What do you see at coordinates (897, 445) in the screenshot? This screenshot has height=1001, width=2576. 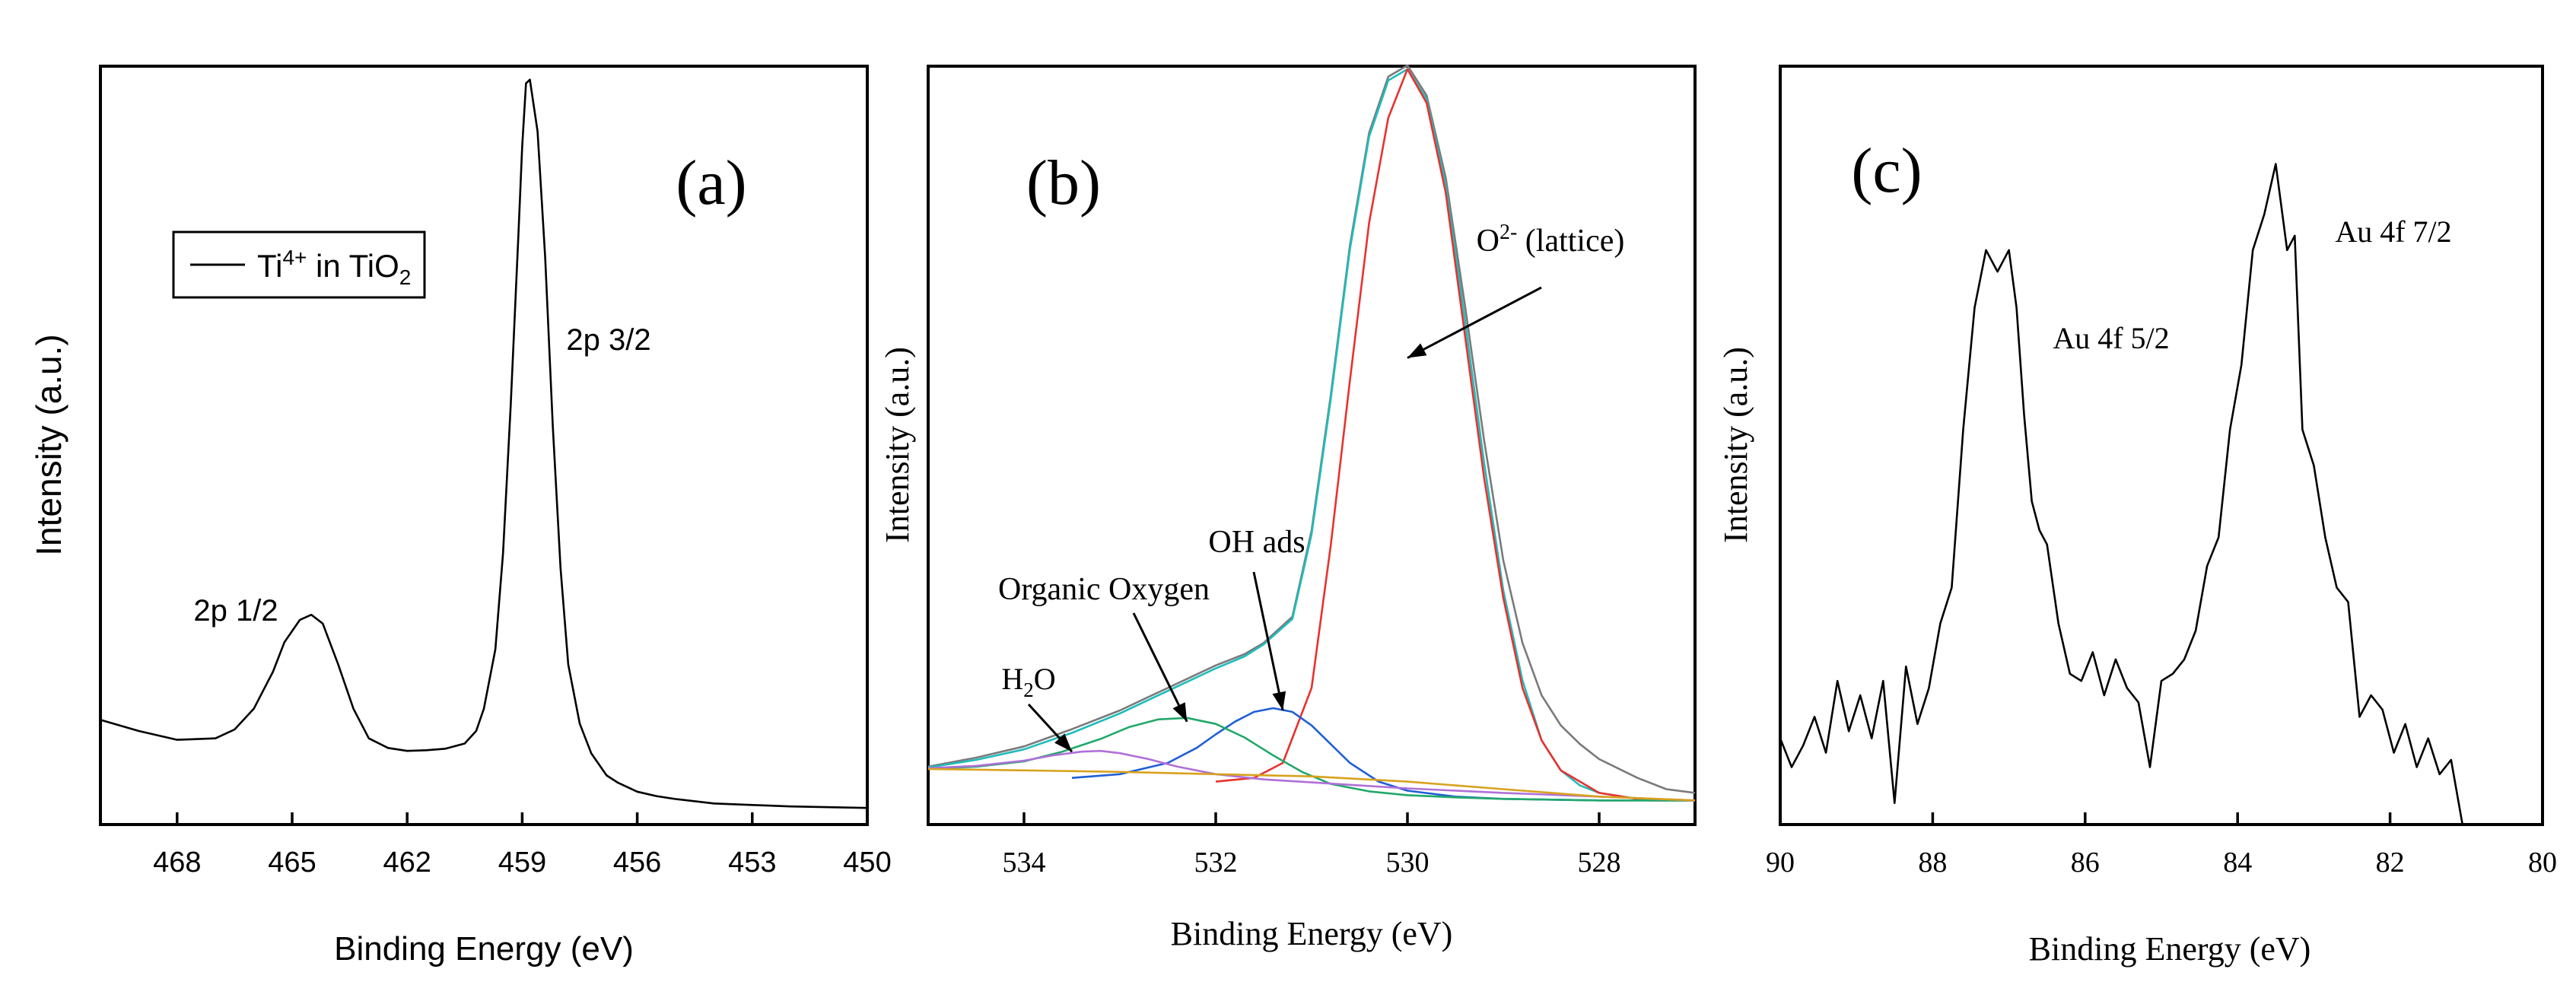 I see `panel-b-y-axis-label: Intensity (a.u.)` at bounding box center [897, 445].